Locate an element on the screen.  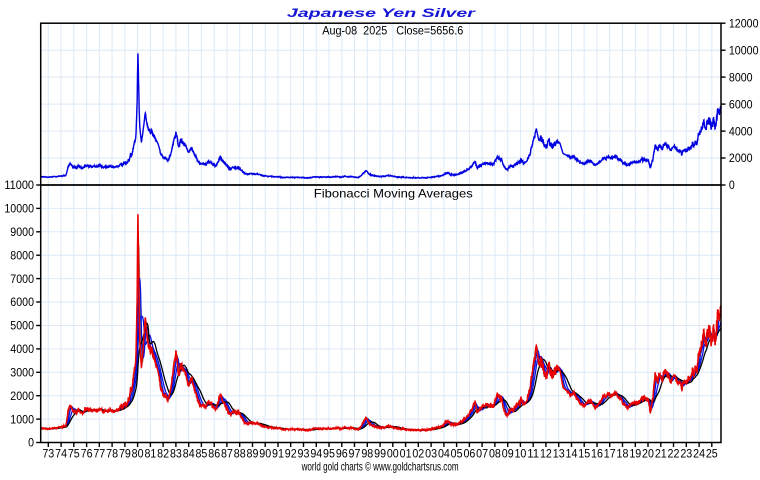
svg-text: 04 is located at coordinates (444, 453).